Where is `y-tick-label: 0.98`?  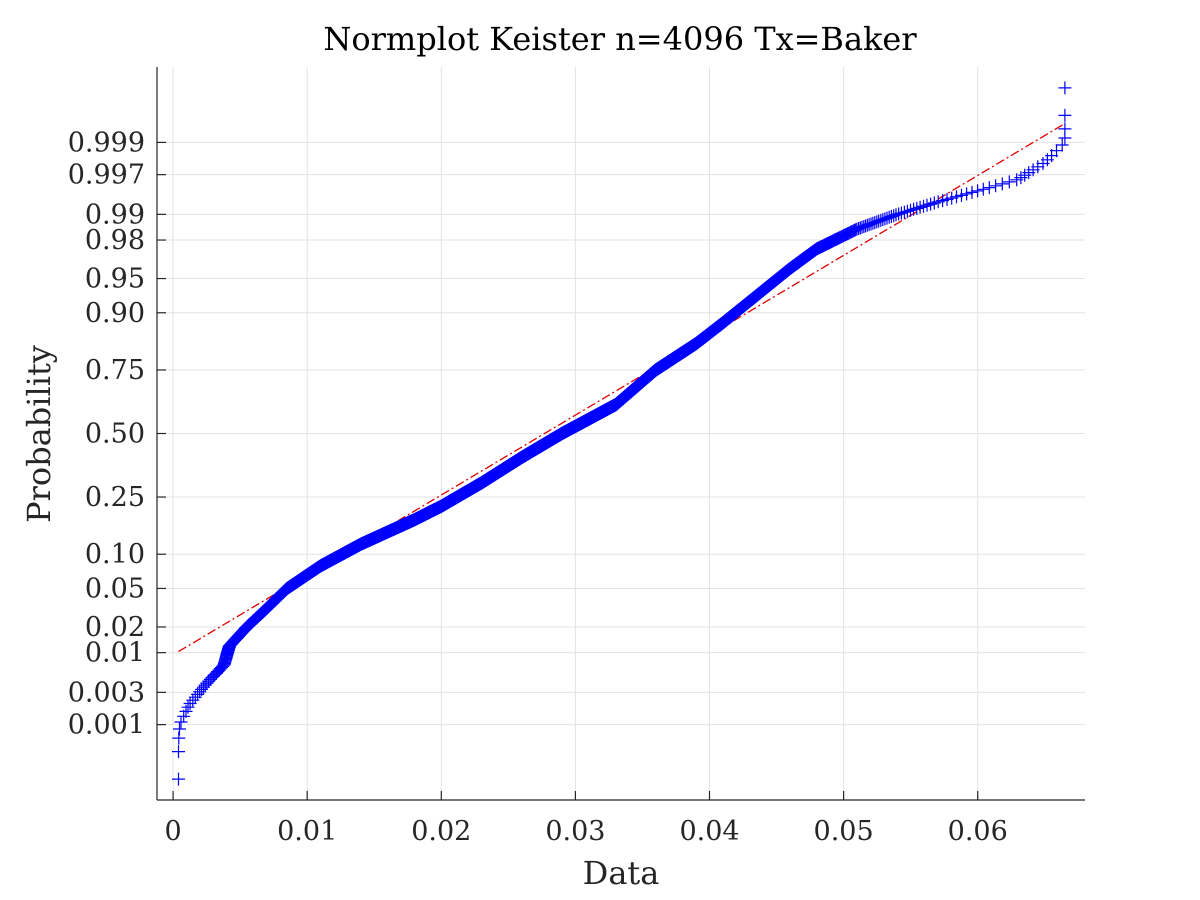
y-tick-label: 0.98 is located at coordinates (115, 240).